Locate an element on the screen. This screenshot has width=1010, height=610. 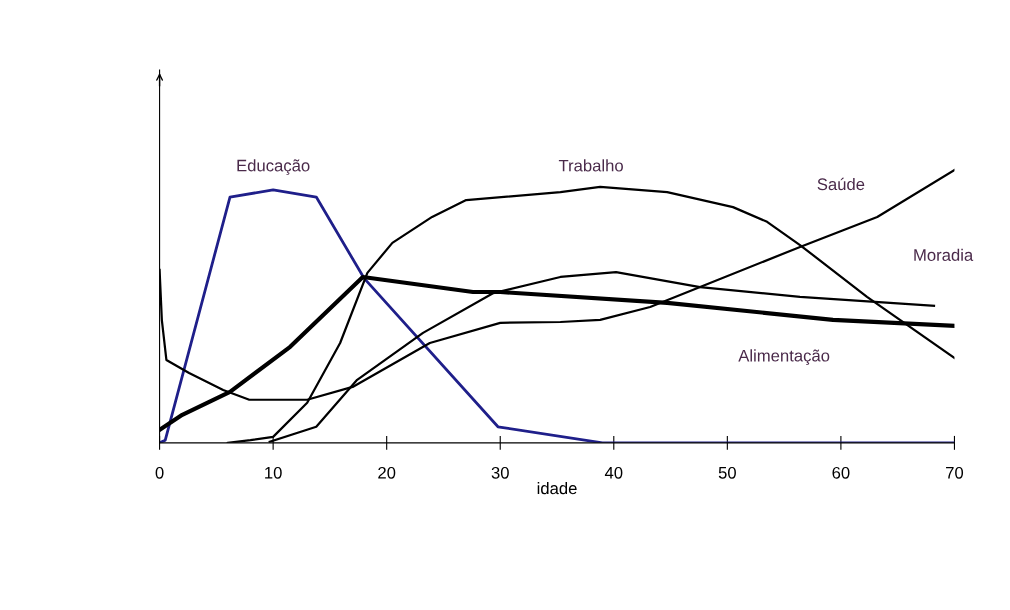
series-label: Saúde is located at coordinates (841, 184).